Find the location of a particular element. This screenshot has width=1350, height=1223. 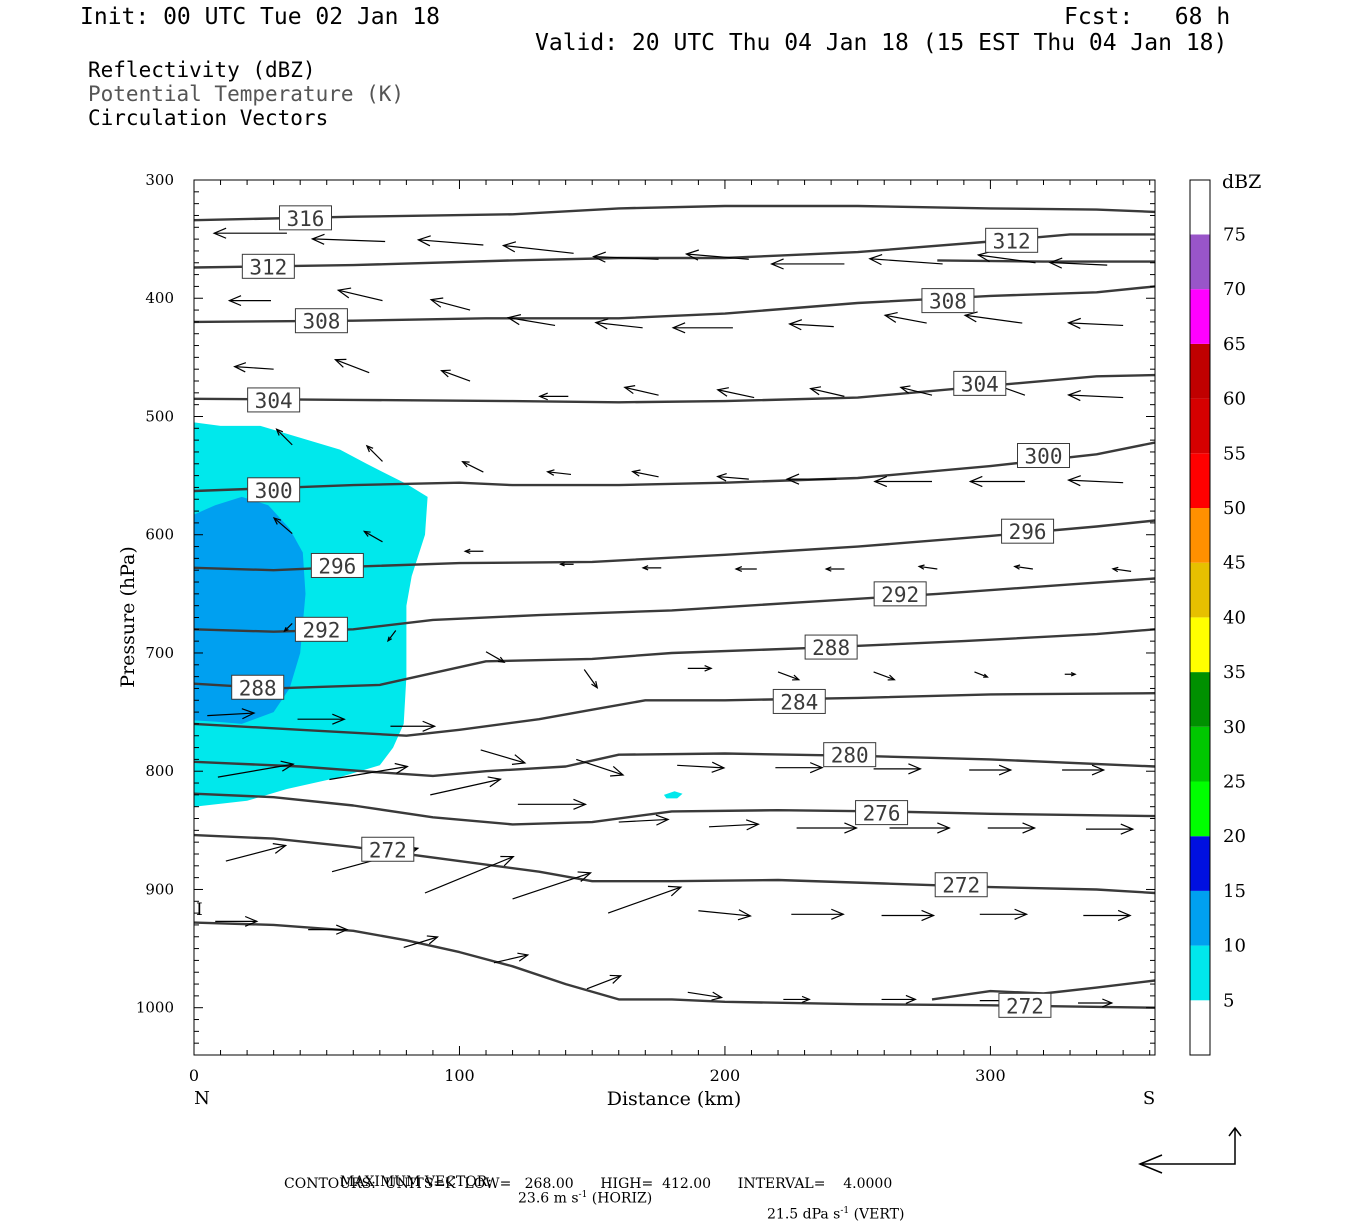

y-tick-label: 600 is located at coordinates (159, 535).